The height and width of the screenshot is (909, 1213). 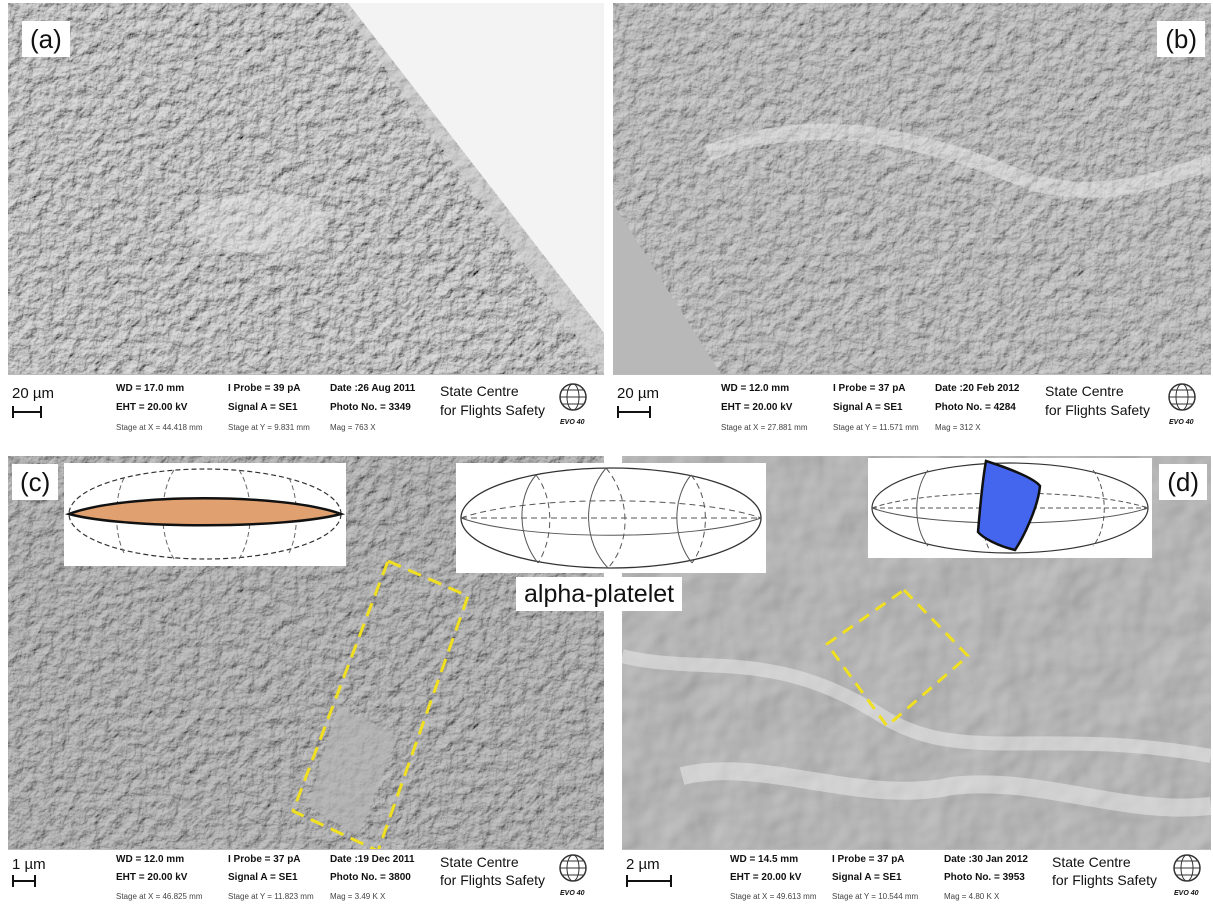 What do you see at coordinates (358, 896) in the screenshot?
I see `mag-text: Mag = 3.49 K X` at bounding box center [358, 896].